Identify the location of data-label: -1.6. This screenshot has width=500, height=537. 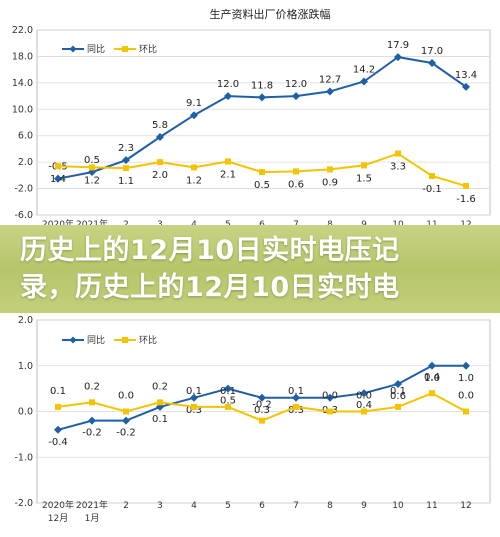
(466, 199).